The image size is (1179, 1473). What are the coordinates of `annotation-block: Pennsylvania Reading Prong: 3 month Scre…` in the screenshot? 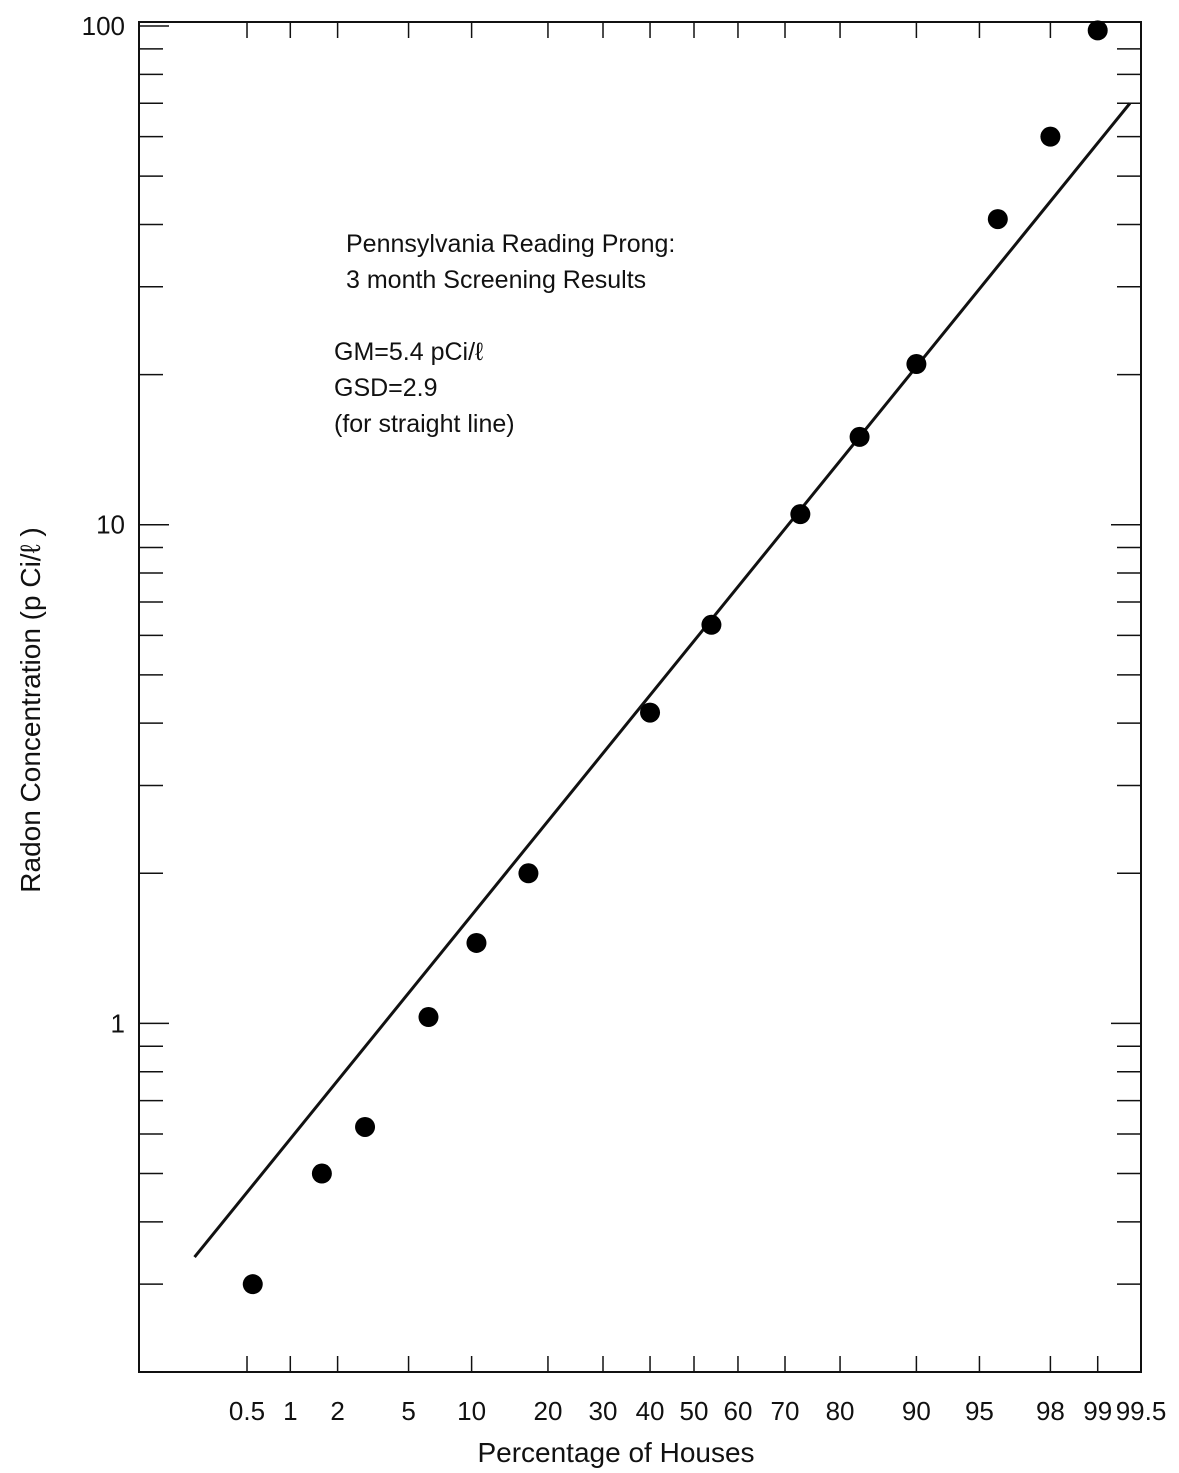 It's located at (504, 334).